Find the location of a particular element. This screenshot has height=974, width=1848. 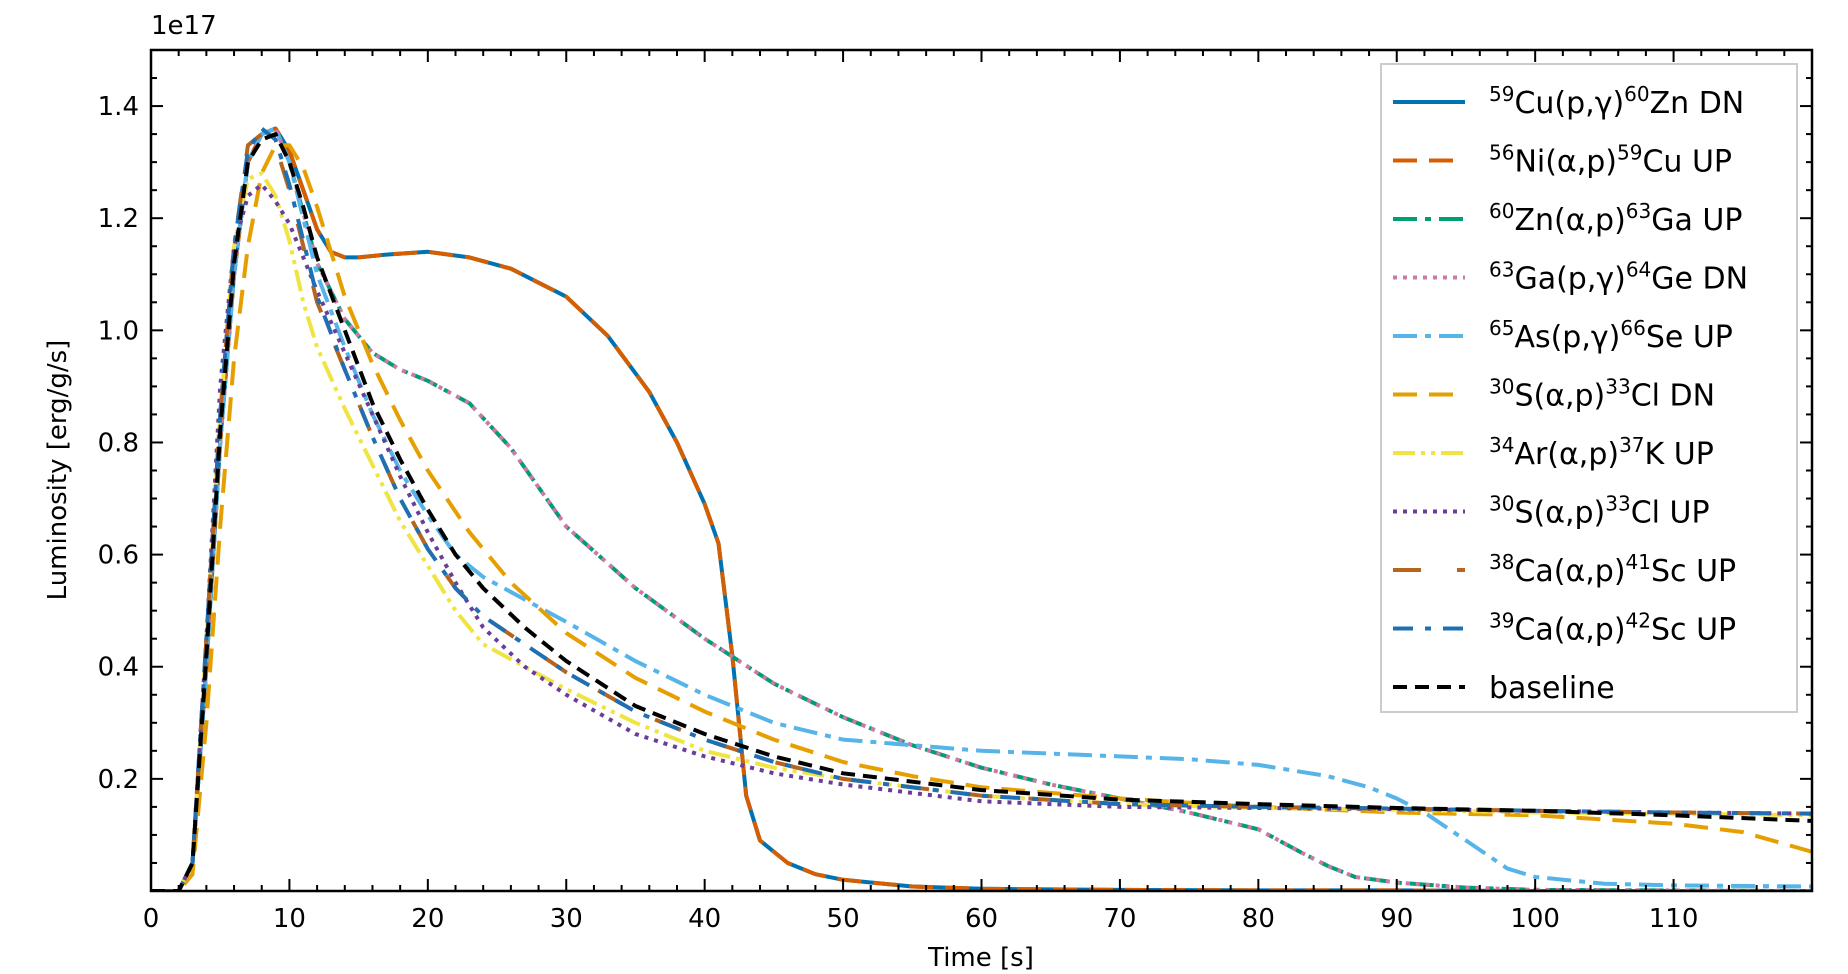

legend-label-5: 30S(α,p)33Cl DN is located at coordinates (1602, 394).